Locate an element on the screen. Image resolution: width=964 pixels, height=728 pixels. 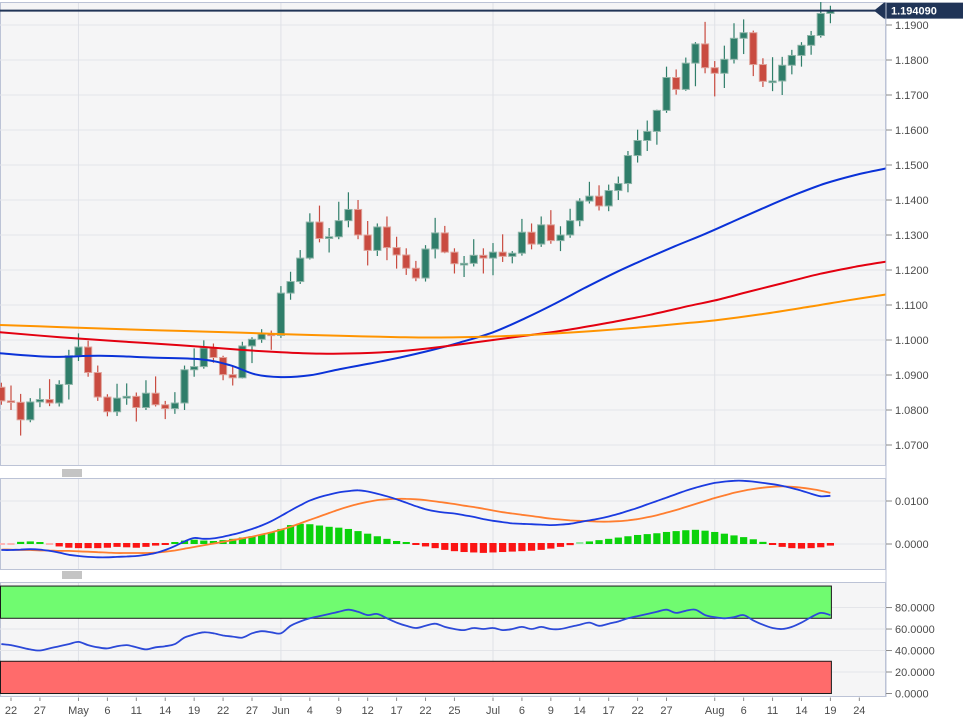
macd-signal-line is located at coordinates (416, 519).